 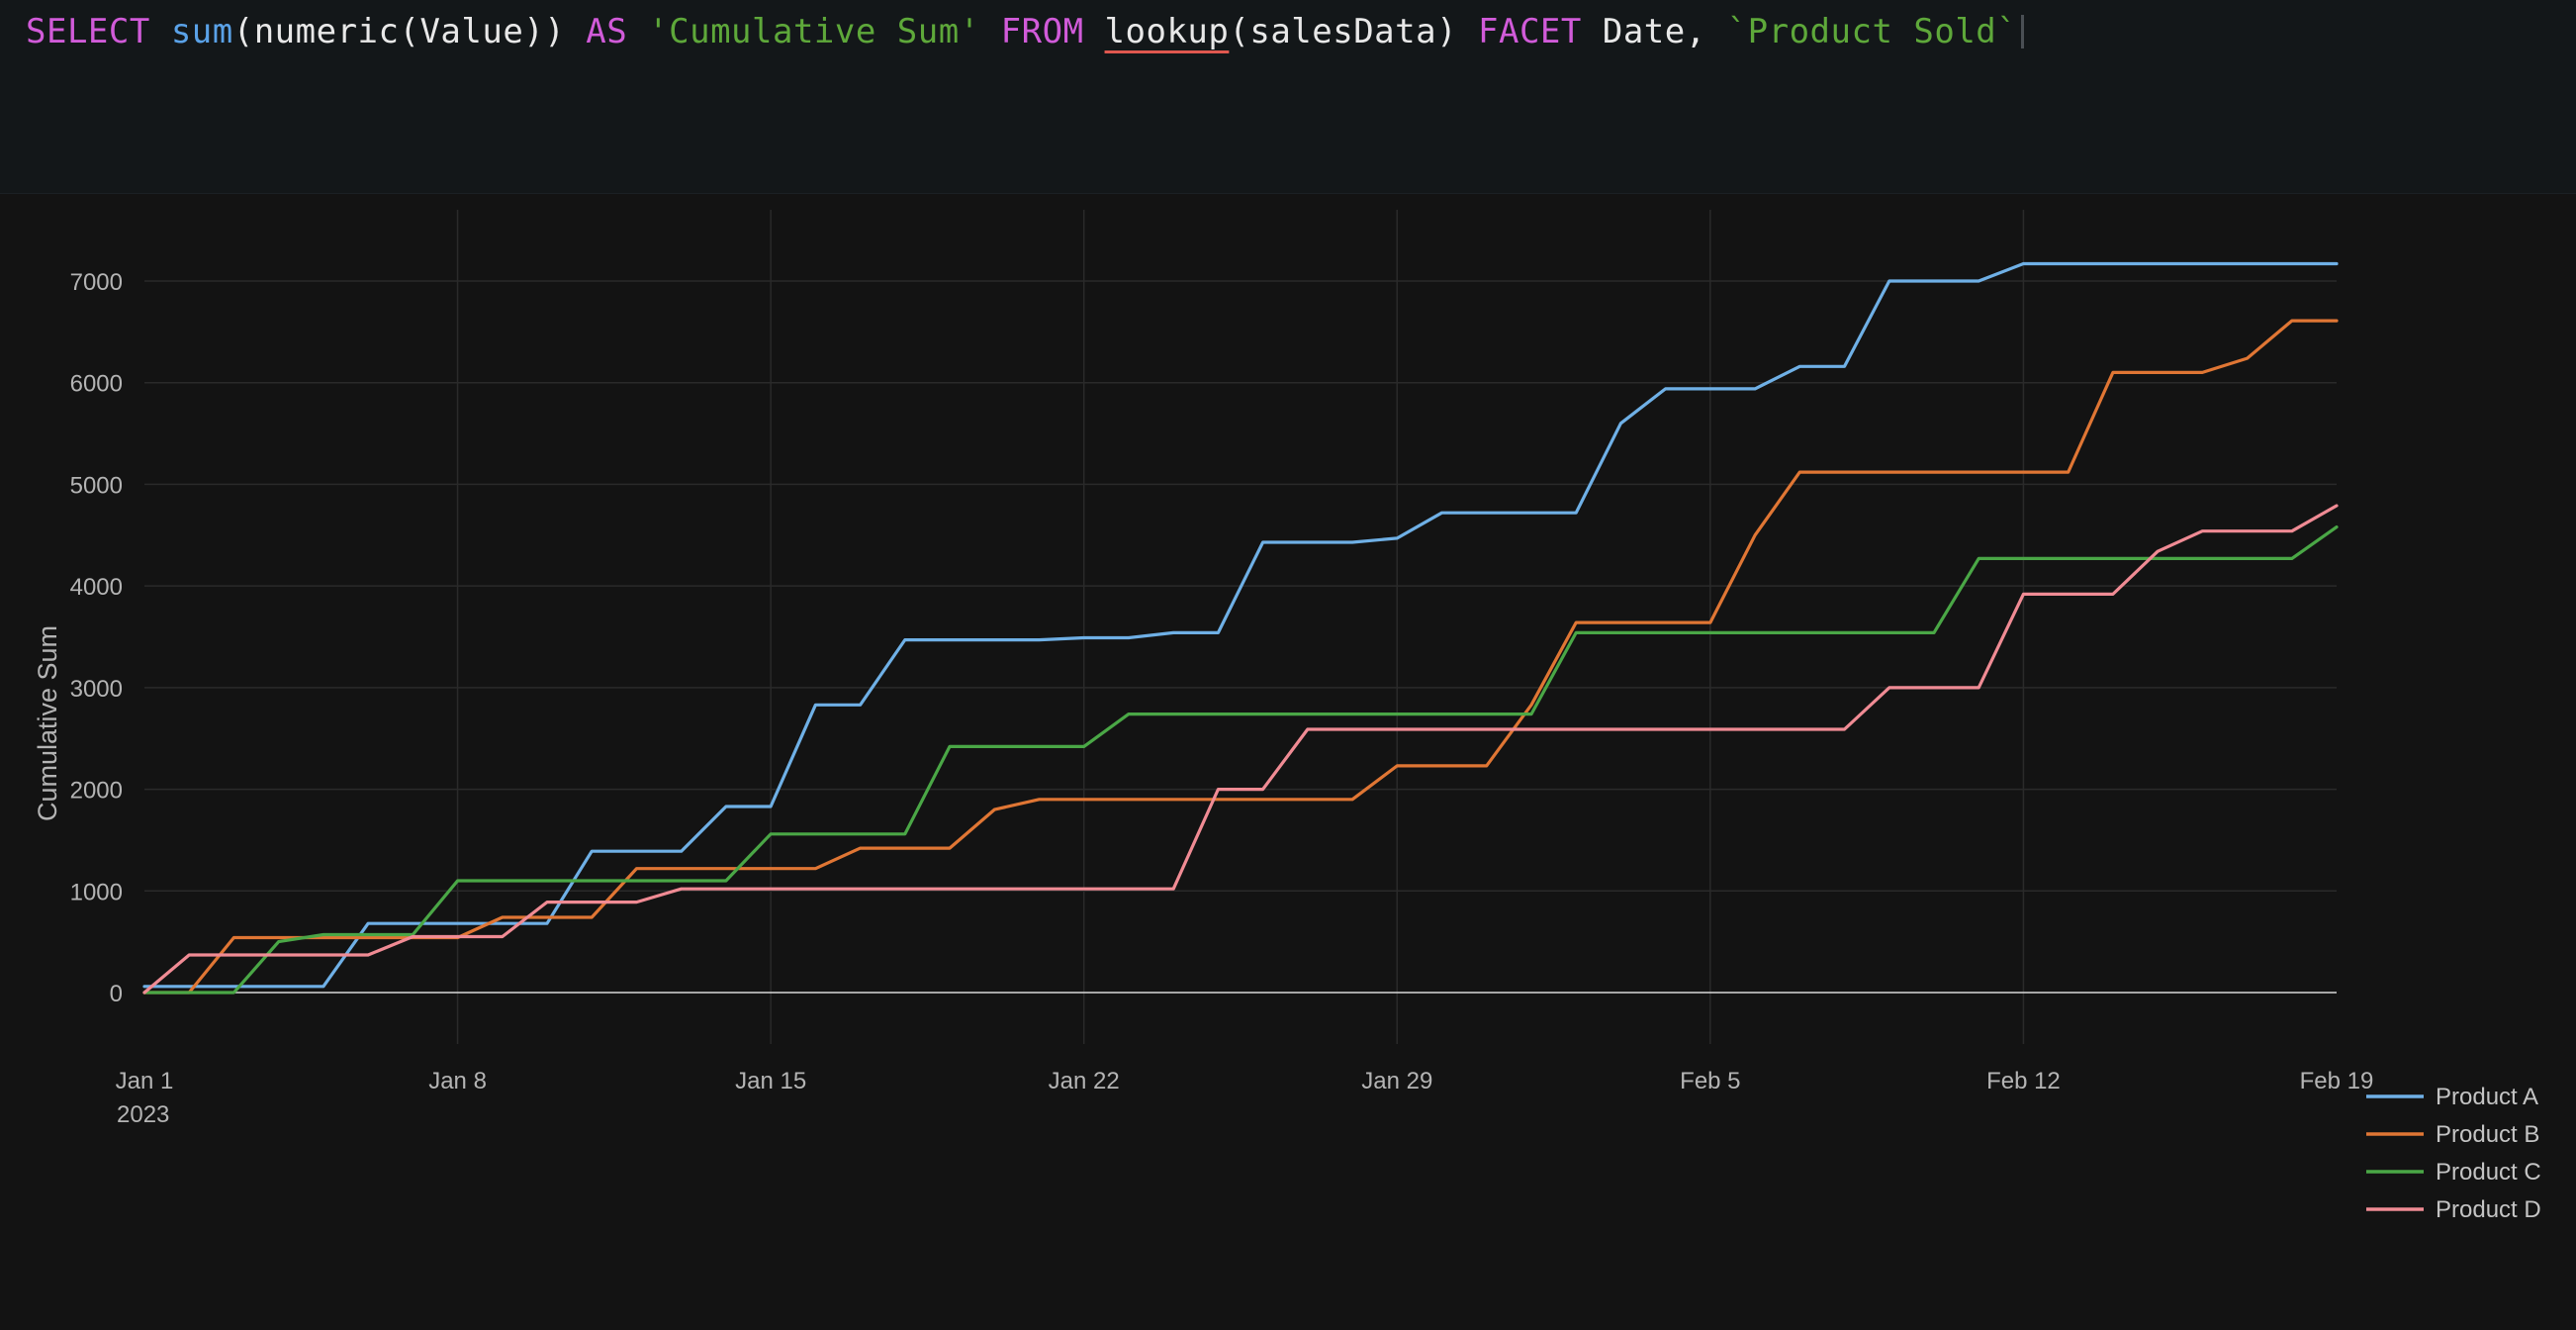 I want to click on text-cursor, so click(x=2023, y=31).